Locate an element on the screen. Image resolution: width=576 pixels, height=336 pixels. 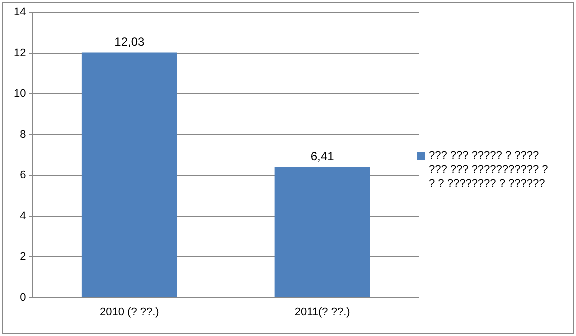
y-tick-label: 0 is located at coordinates (23, 298).